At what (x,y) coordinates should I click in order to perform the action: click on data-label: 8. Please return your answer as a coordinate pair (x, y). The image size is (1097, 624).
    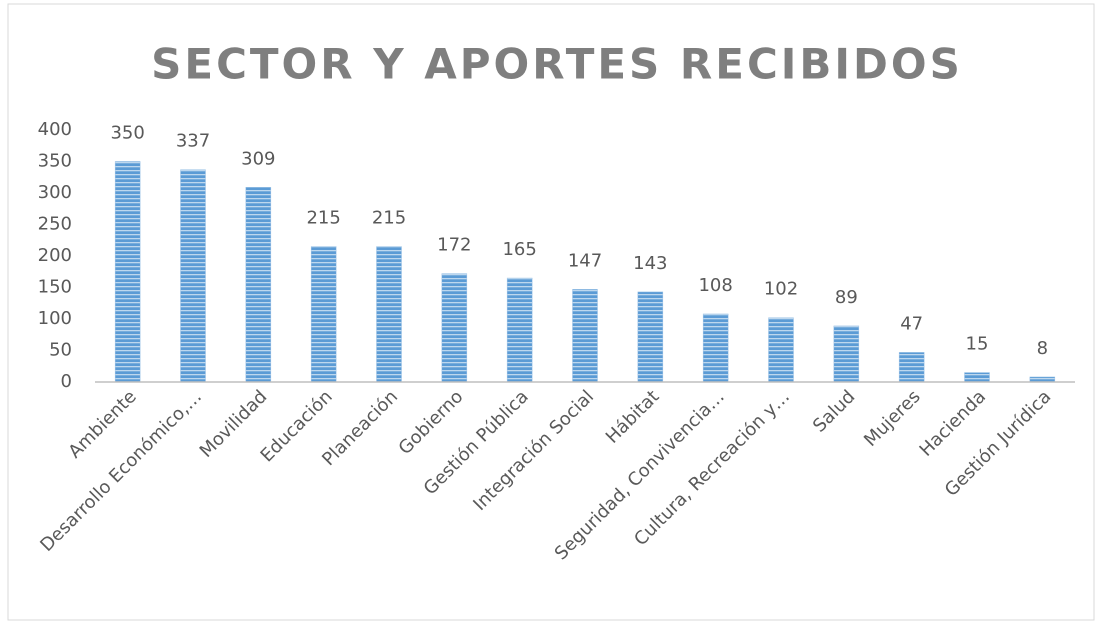
    Looking at the image, I should click on (1042, 348).